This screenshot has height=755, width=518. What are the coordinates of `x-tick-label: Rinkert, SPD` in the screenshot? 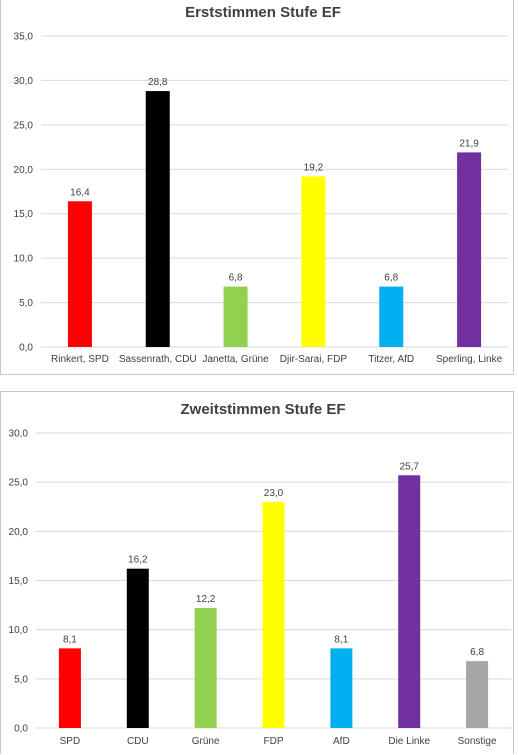 It's located at (80, 359).